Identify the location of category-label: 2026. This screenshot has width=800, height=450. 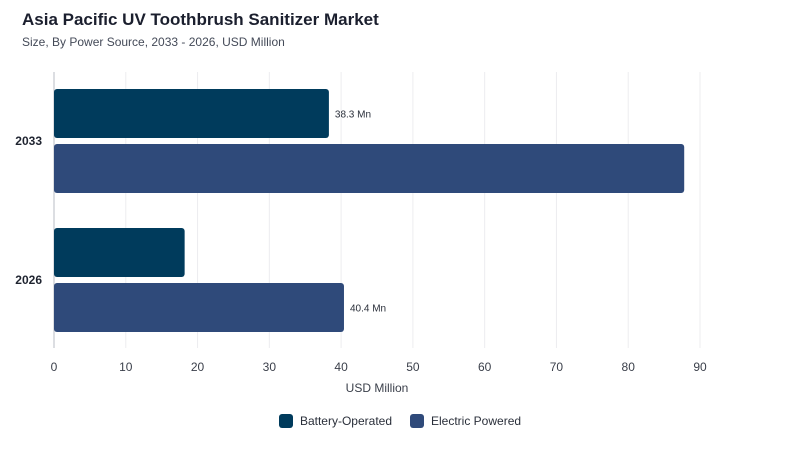
(28, 280).